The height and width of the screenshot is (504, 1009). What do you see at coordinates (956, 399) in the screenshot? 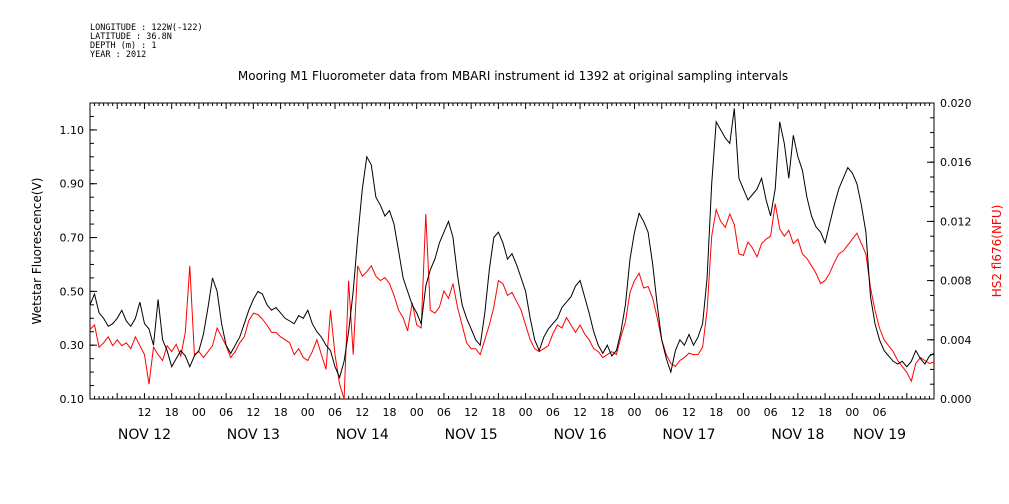
I see `right-y-tick-label: 0.000` at bounding box center [956, 399].